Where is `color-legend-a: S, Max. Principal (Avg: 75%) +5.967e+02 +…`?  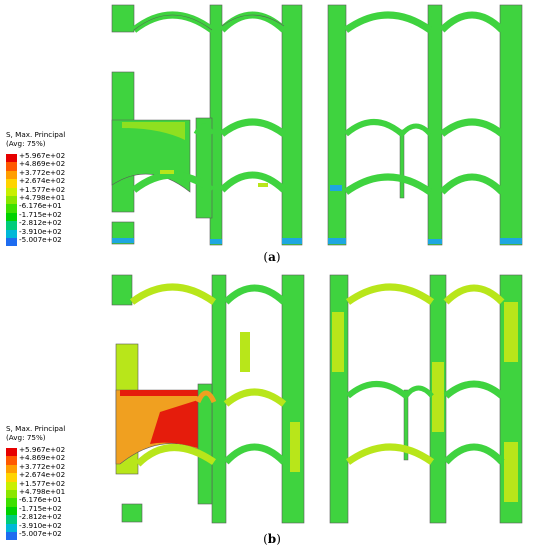
color-legend-a: S, Max. Principal (Avg: 75%) +5.967e+02 +… is located at coordinates (41, 188).